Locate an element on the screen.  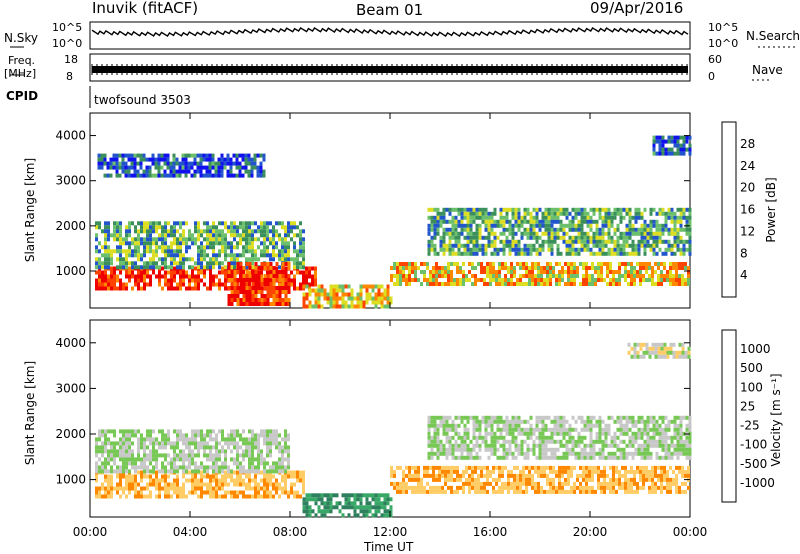
freq-label: Freq. is located at coordinates (22, 60).